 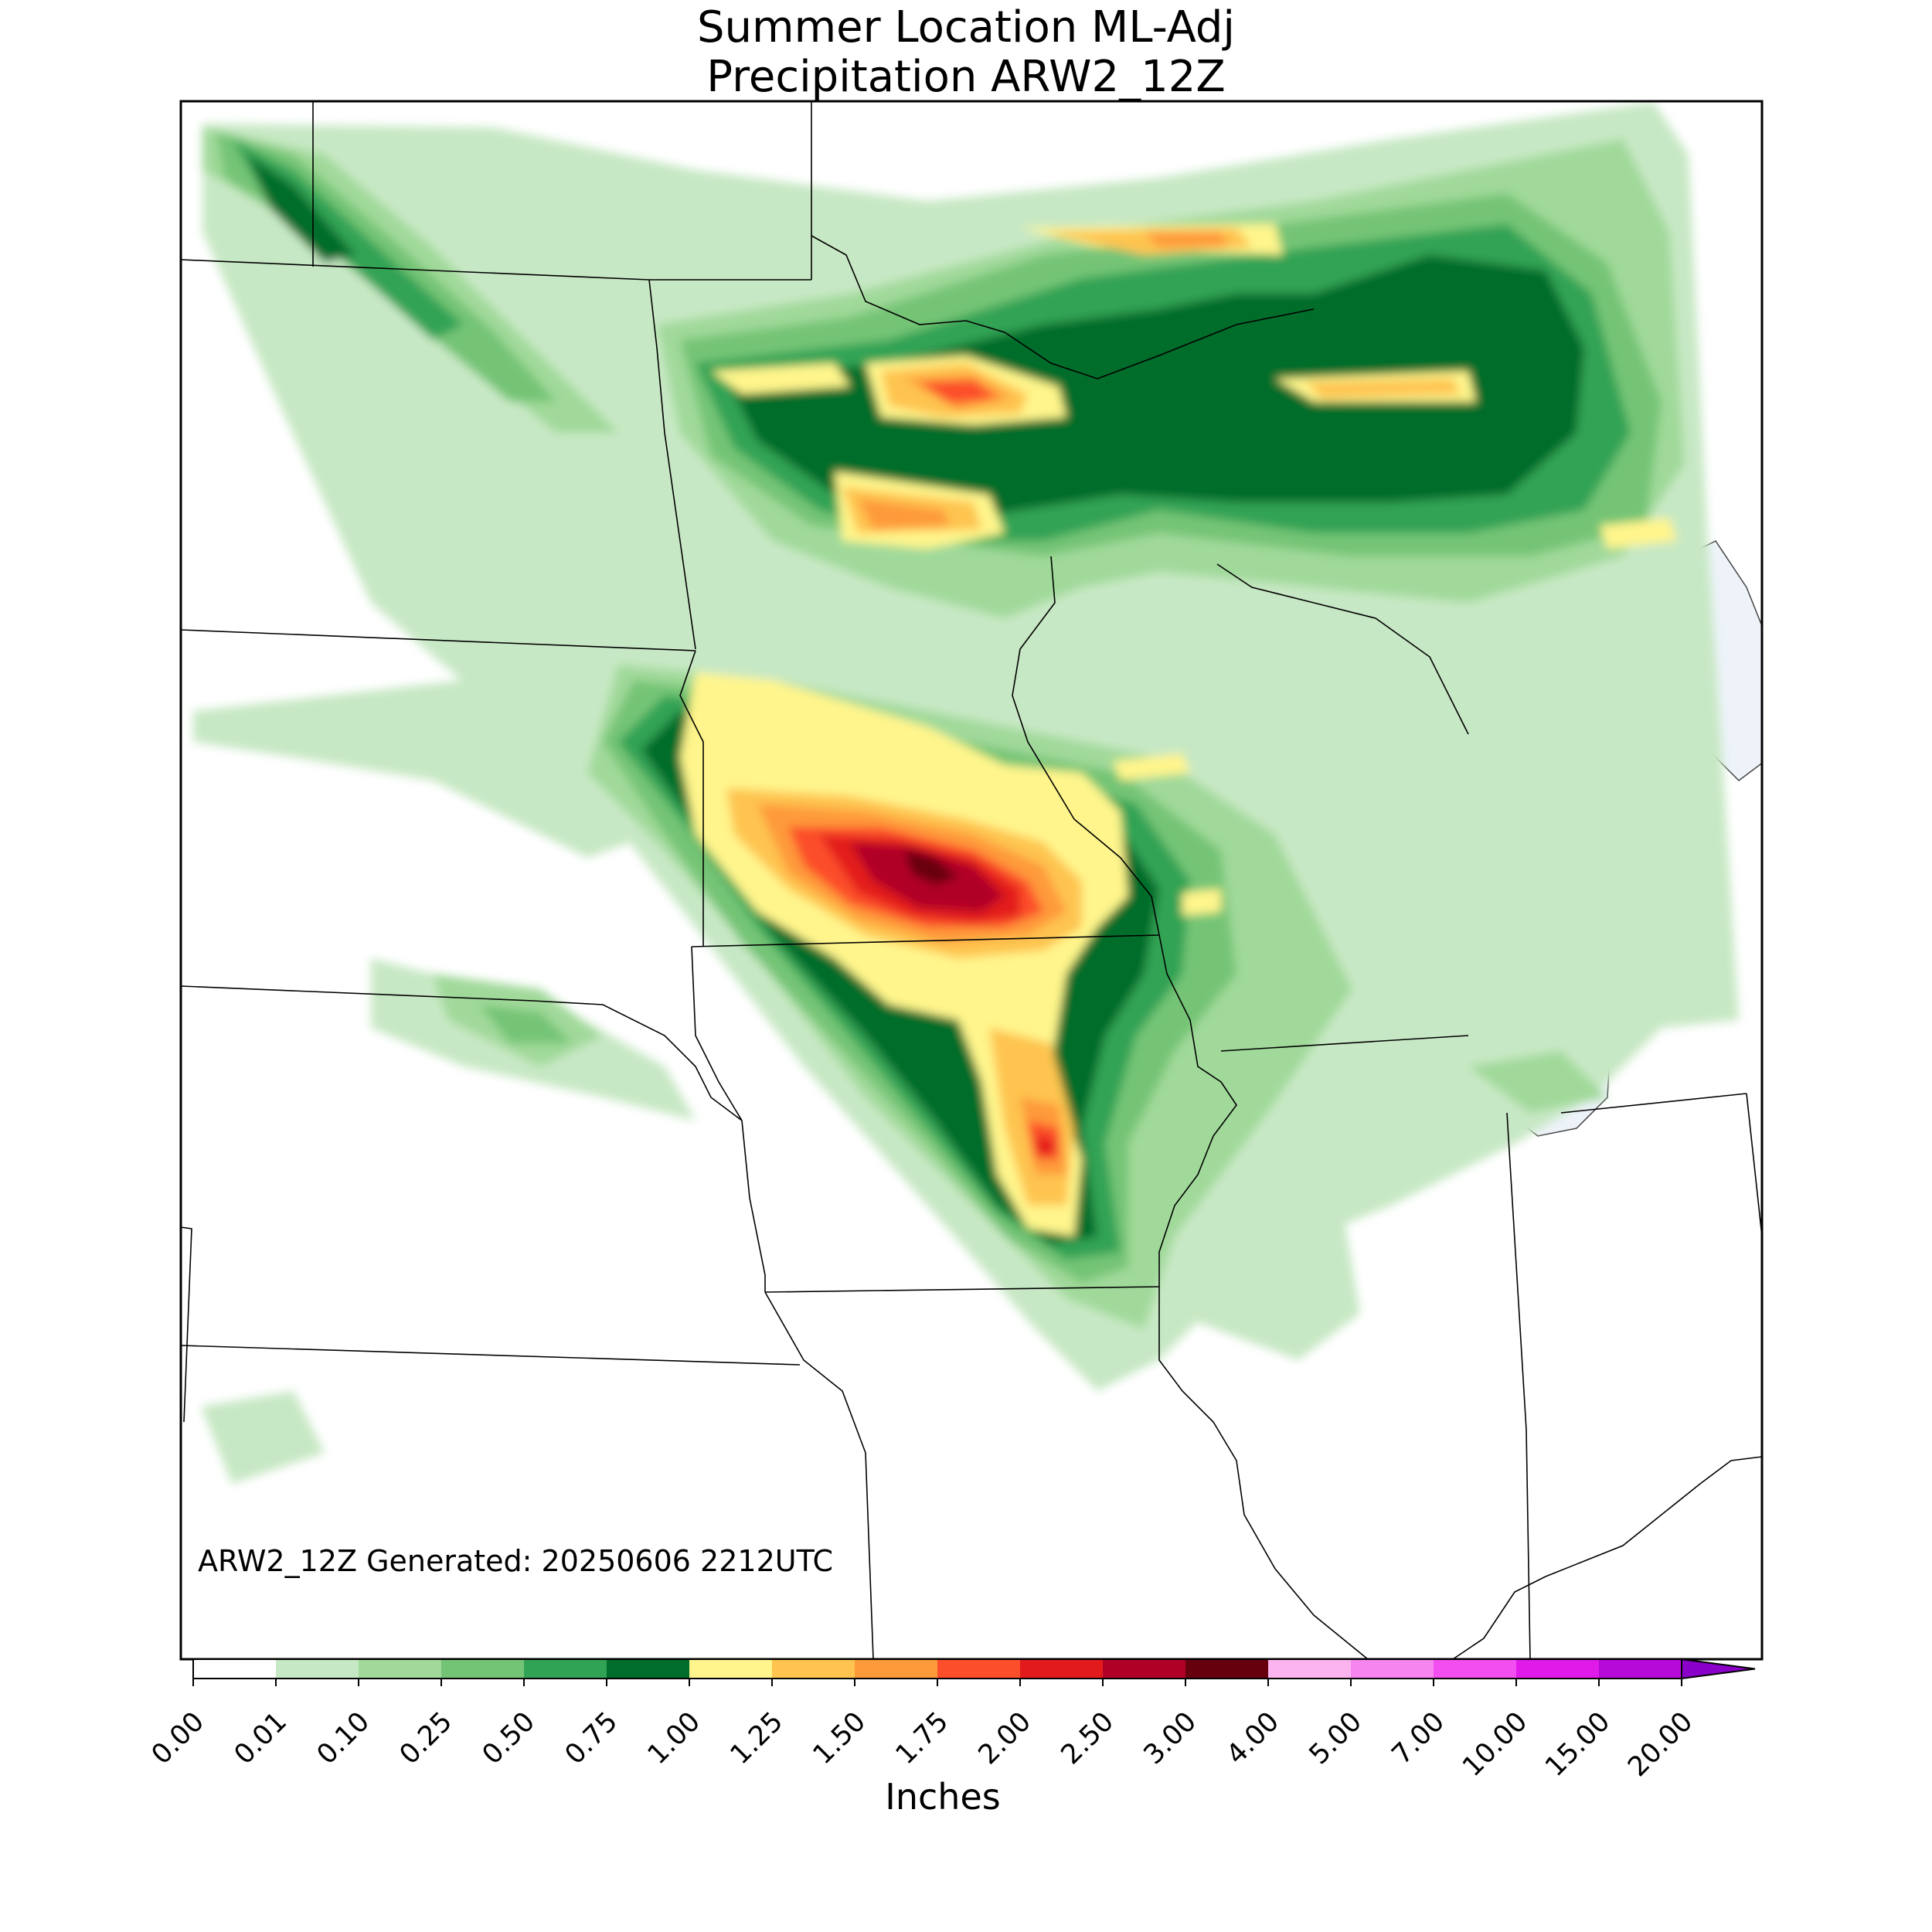 What do you see at coordinates (1342, 649) in the screenshot?
I see `up-michigan-border` at bounding box center [1342, 649].